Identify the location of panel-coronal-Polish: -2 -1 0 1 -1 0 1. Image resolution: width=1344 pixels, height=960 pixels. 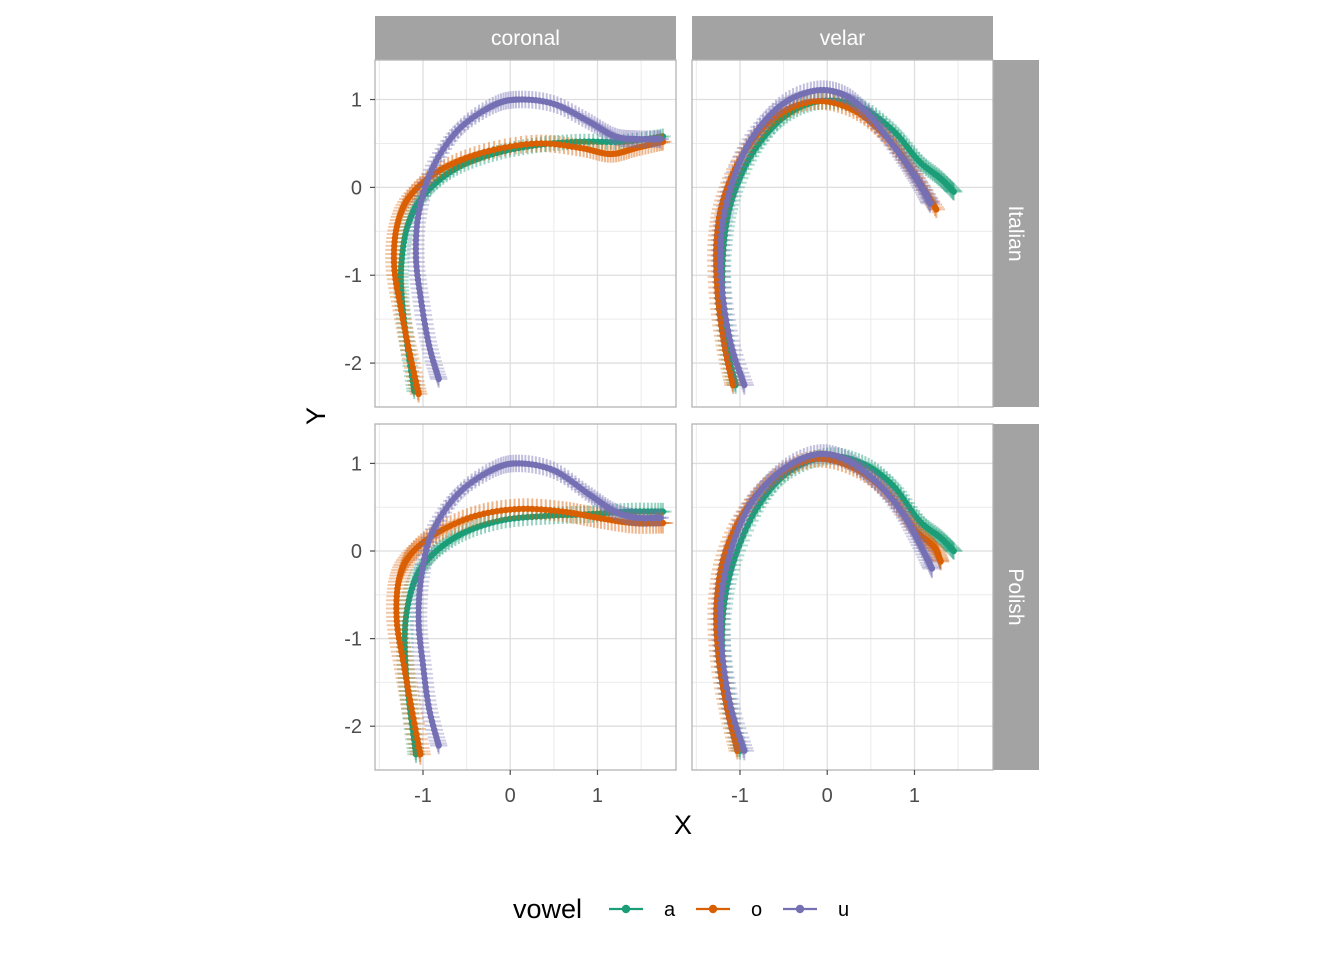
(510, 615).